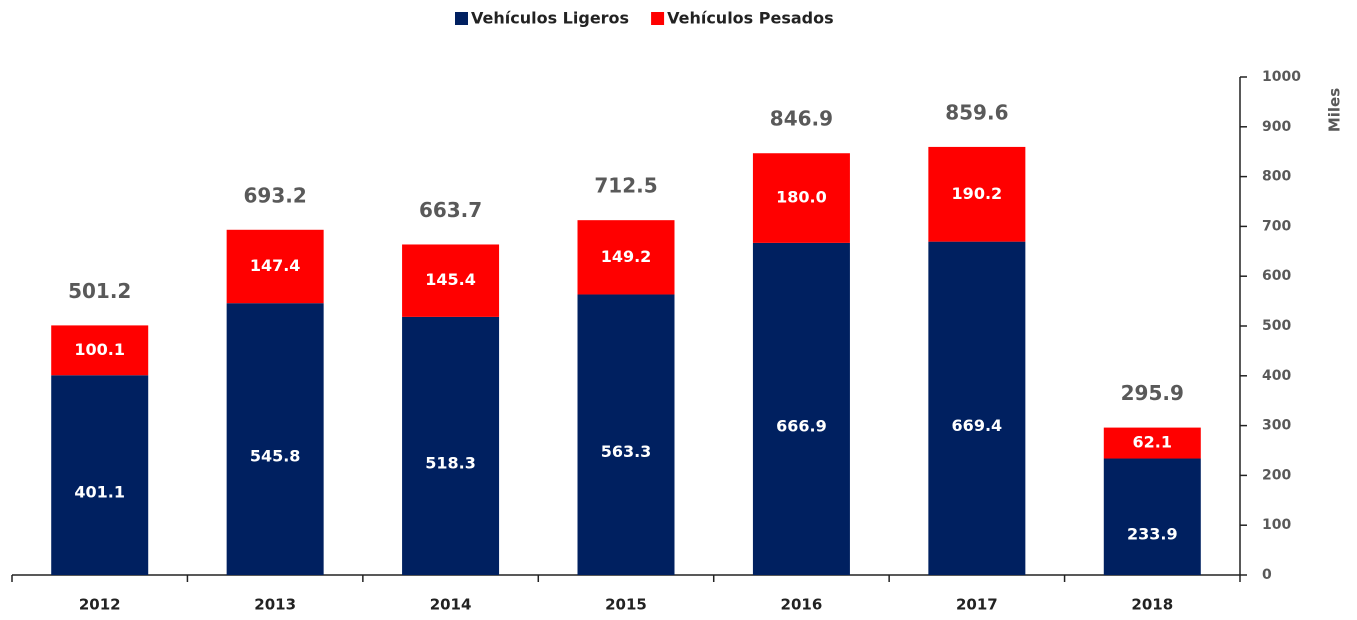  What do you see at coordinates (550, 18) in the screenshot?
I see `legend-label: Vehículos Ligeros` at bounding box center [550, 18].